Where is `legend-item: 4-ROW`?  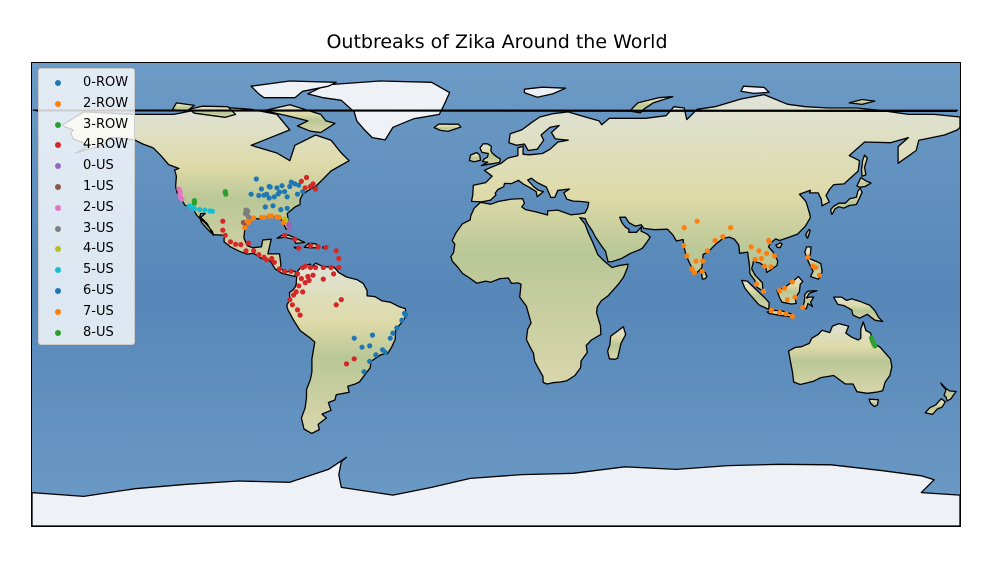
legend-item: 4-ROW is located at coordinates (87, 145).